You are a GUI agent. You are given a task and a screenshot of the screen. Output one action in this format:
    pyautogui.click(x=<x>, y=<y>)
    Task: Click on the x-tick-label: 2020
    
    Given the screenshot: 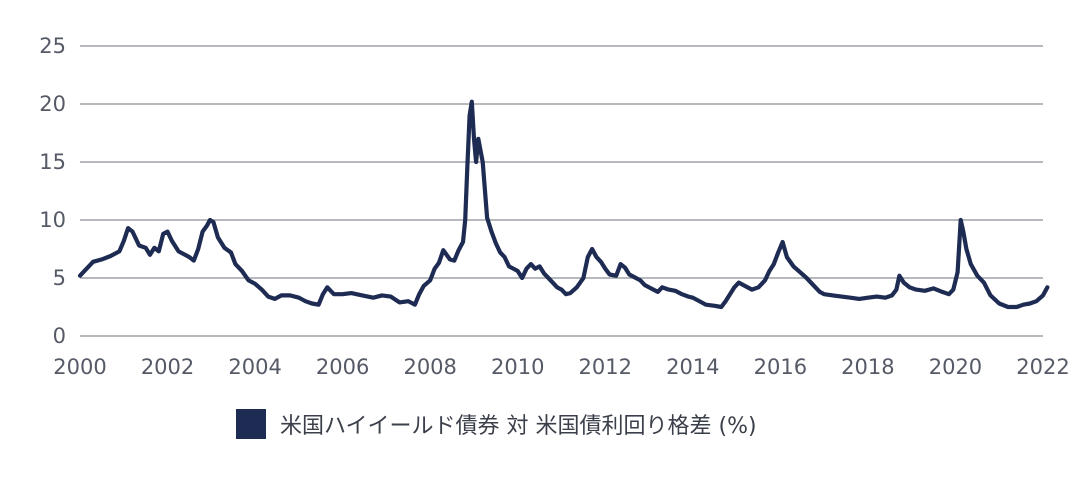 What is the action you would take?
    pyautogui.click(x=955, y=367)
    